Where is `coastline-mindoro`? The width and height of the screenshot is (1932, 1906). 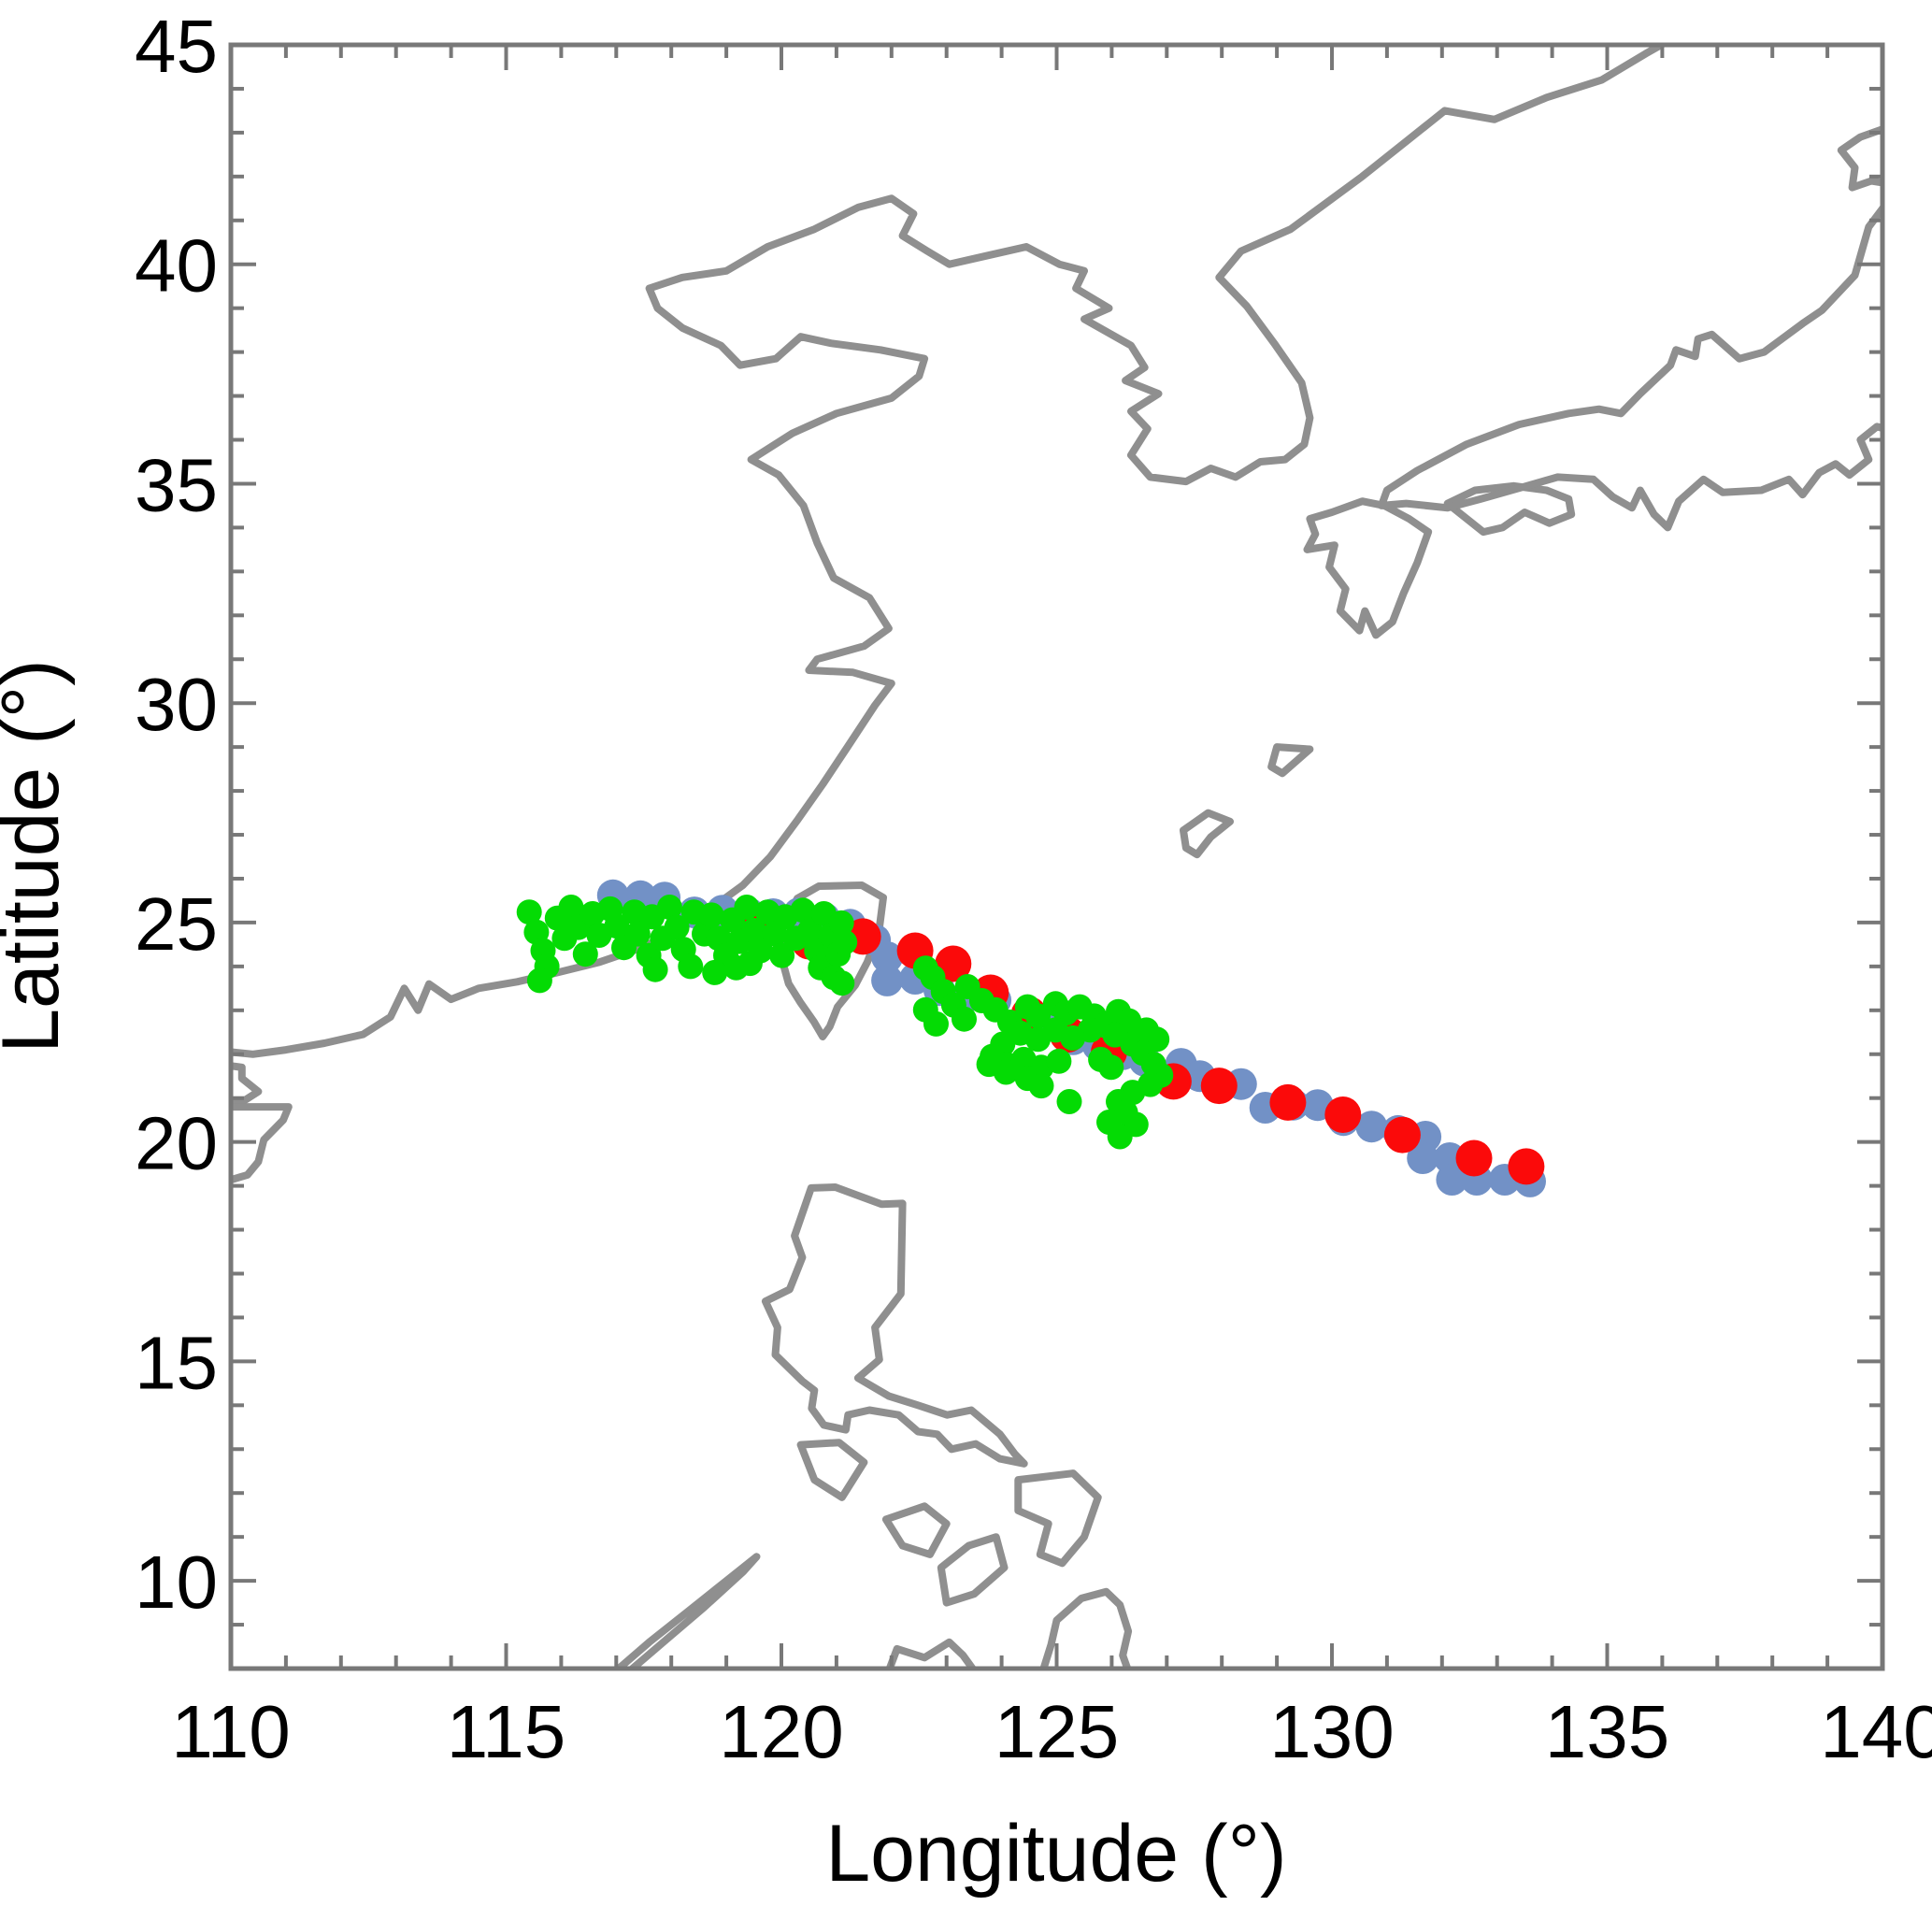
coastline-mindoro is located at coordinates (832, 1470).